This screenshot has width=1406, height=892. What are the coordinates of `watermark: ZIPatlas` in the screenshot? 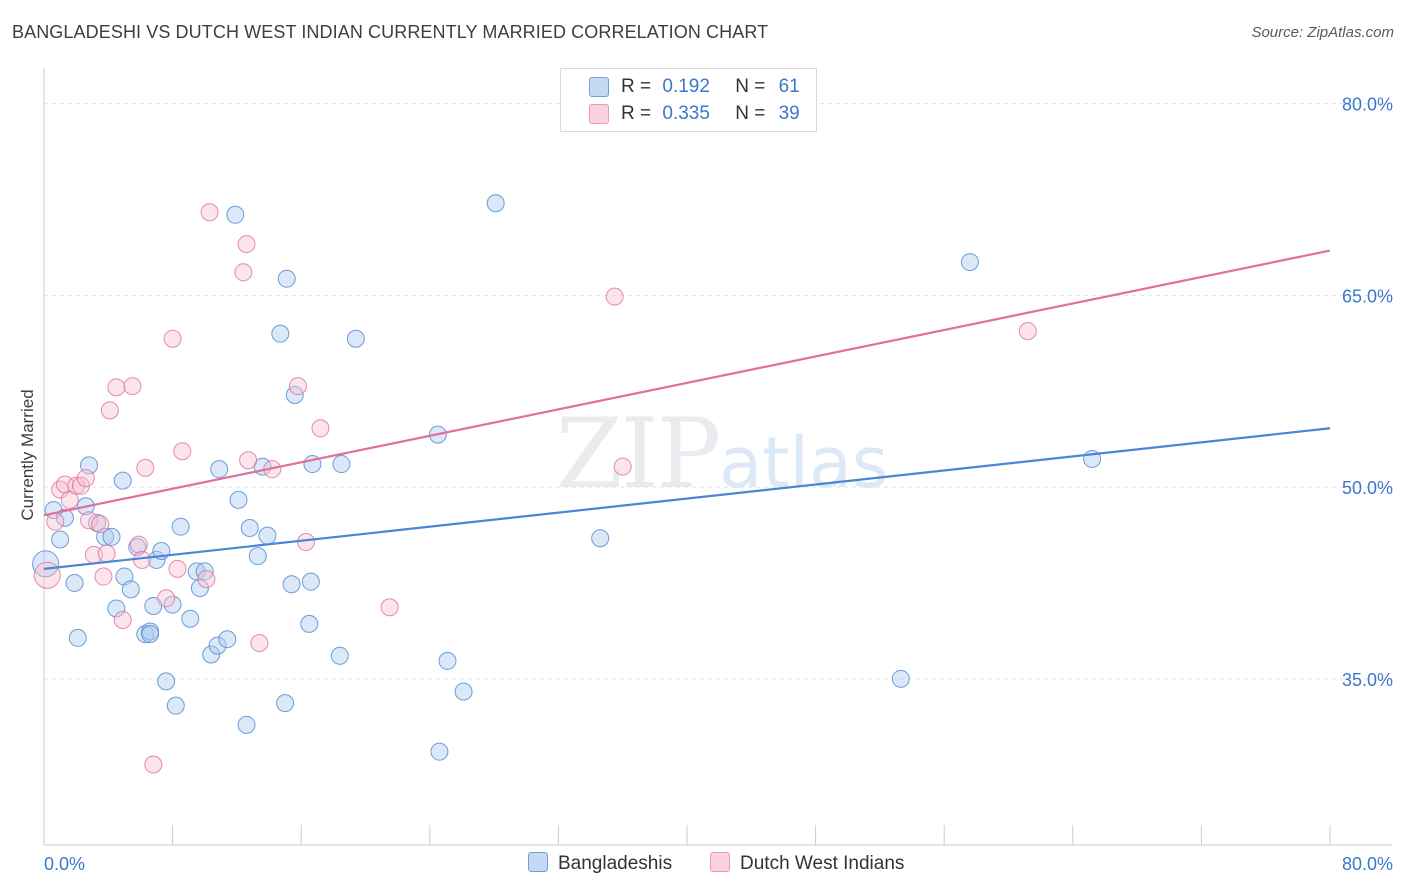 It's located at (722, 454).